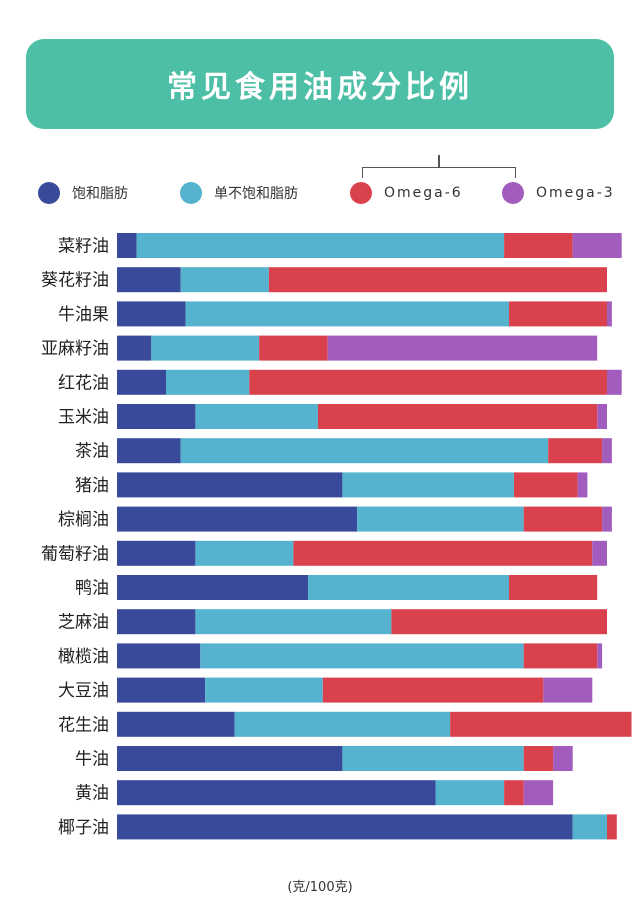  Describe the element at coordinates (423, 193) in the screenshot. I see `legend-label-omega6: Omega-6` at that location.